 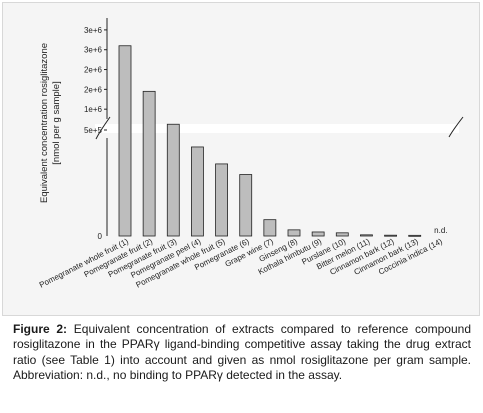 I want to click on axis-break-mark-left, so click(x=103, y=128).